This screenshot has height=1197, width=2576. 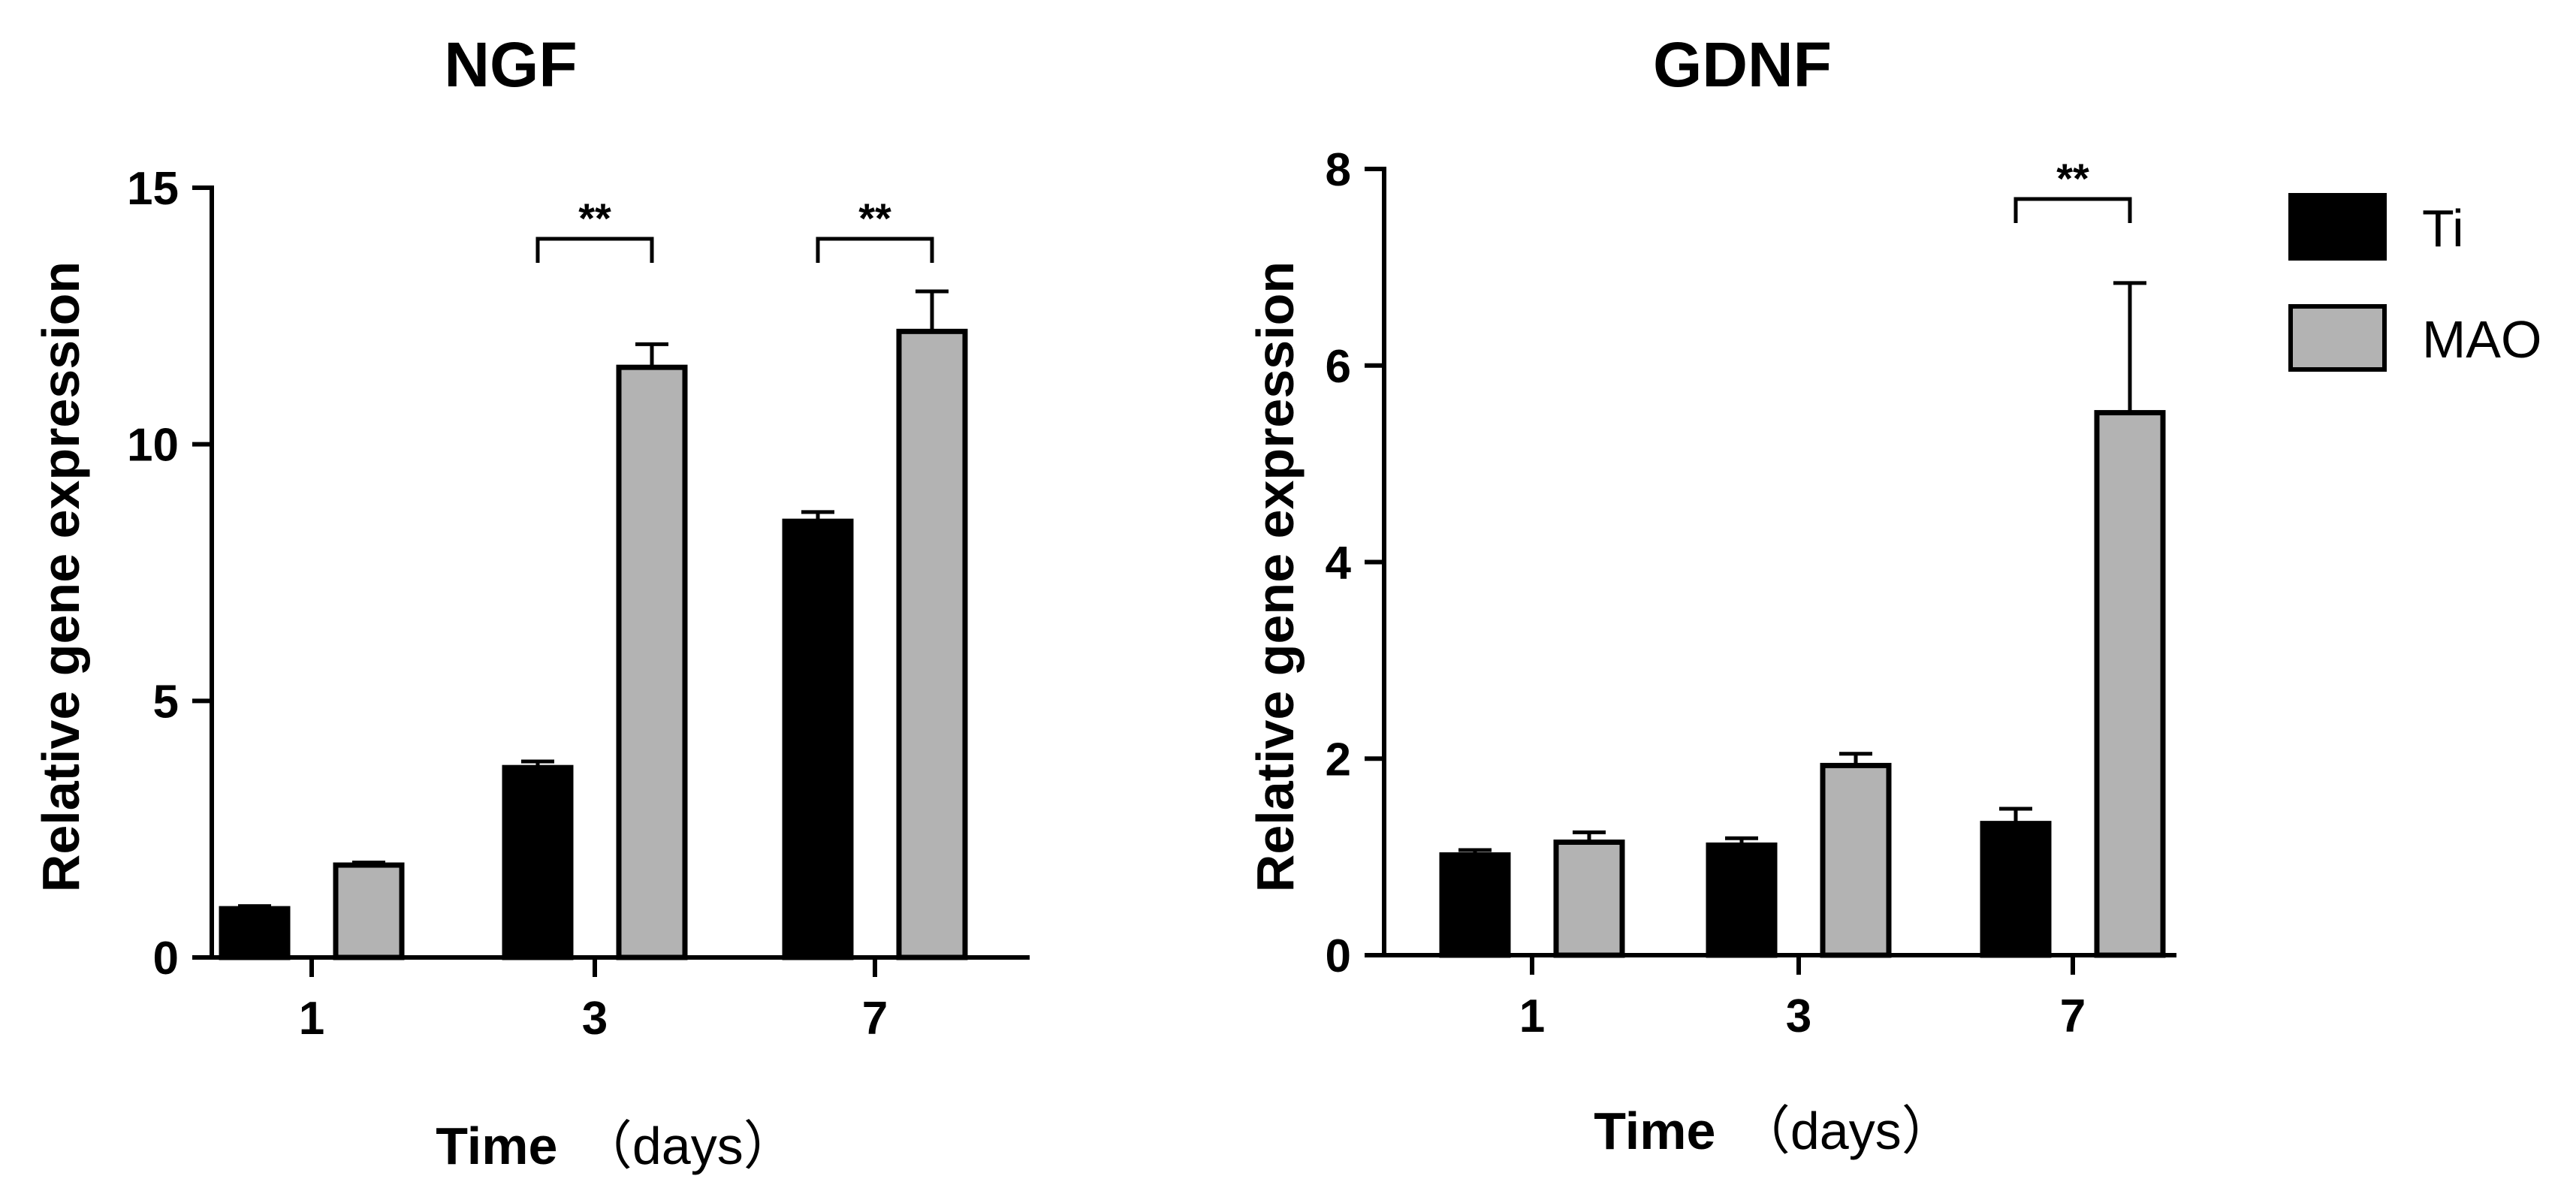 What do you see at coordinates (2481, 340) in the screenshot?
I see `legend-label-mao: MAO` at bounding box center [2481, 340].